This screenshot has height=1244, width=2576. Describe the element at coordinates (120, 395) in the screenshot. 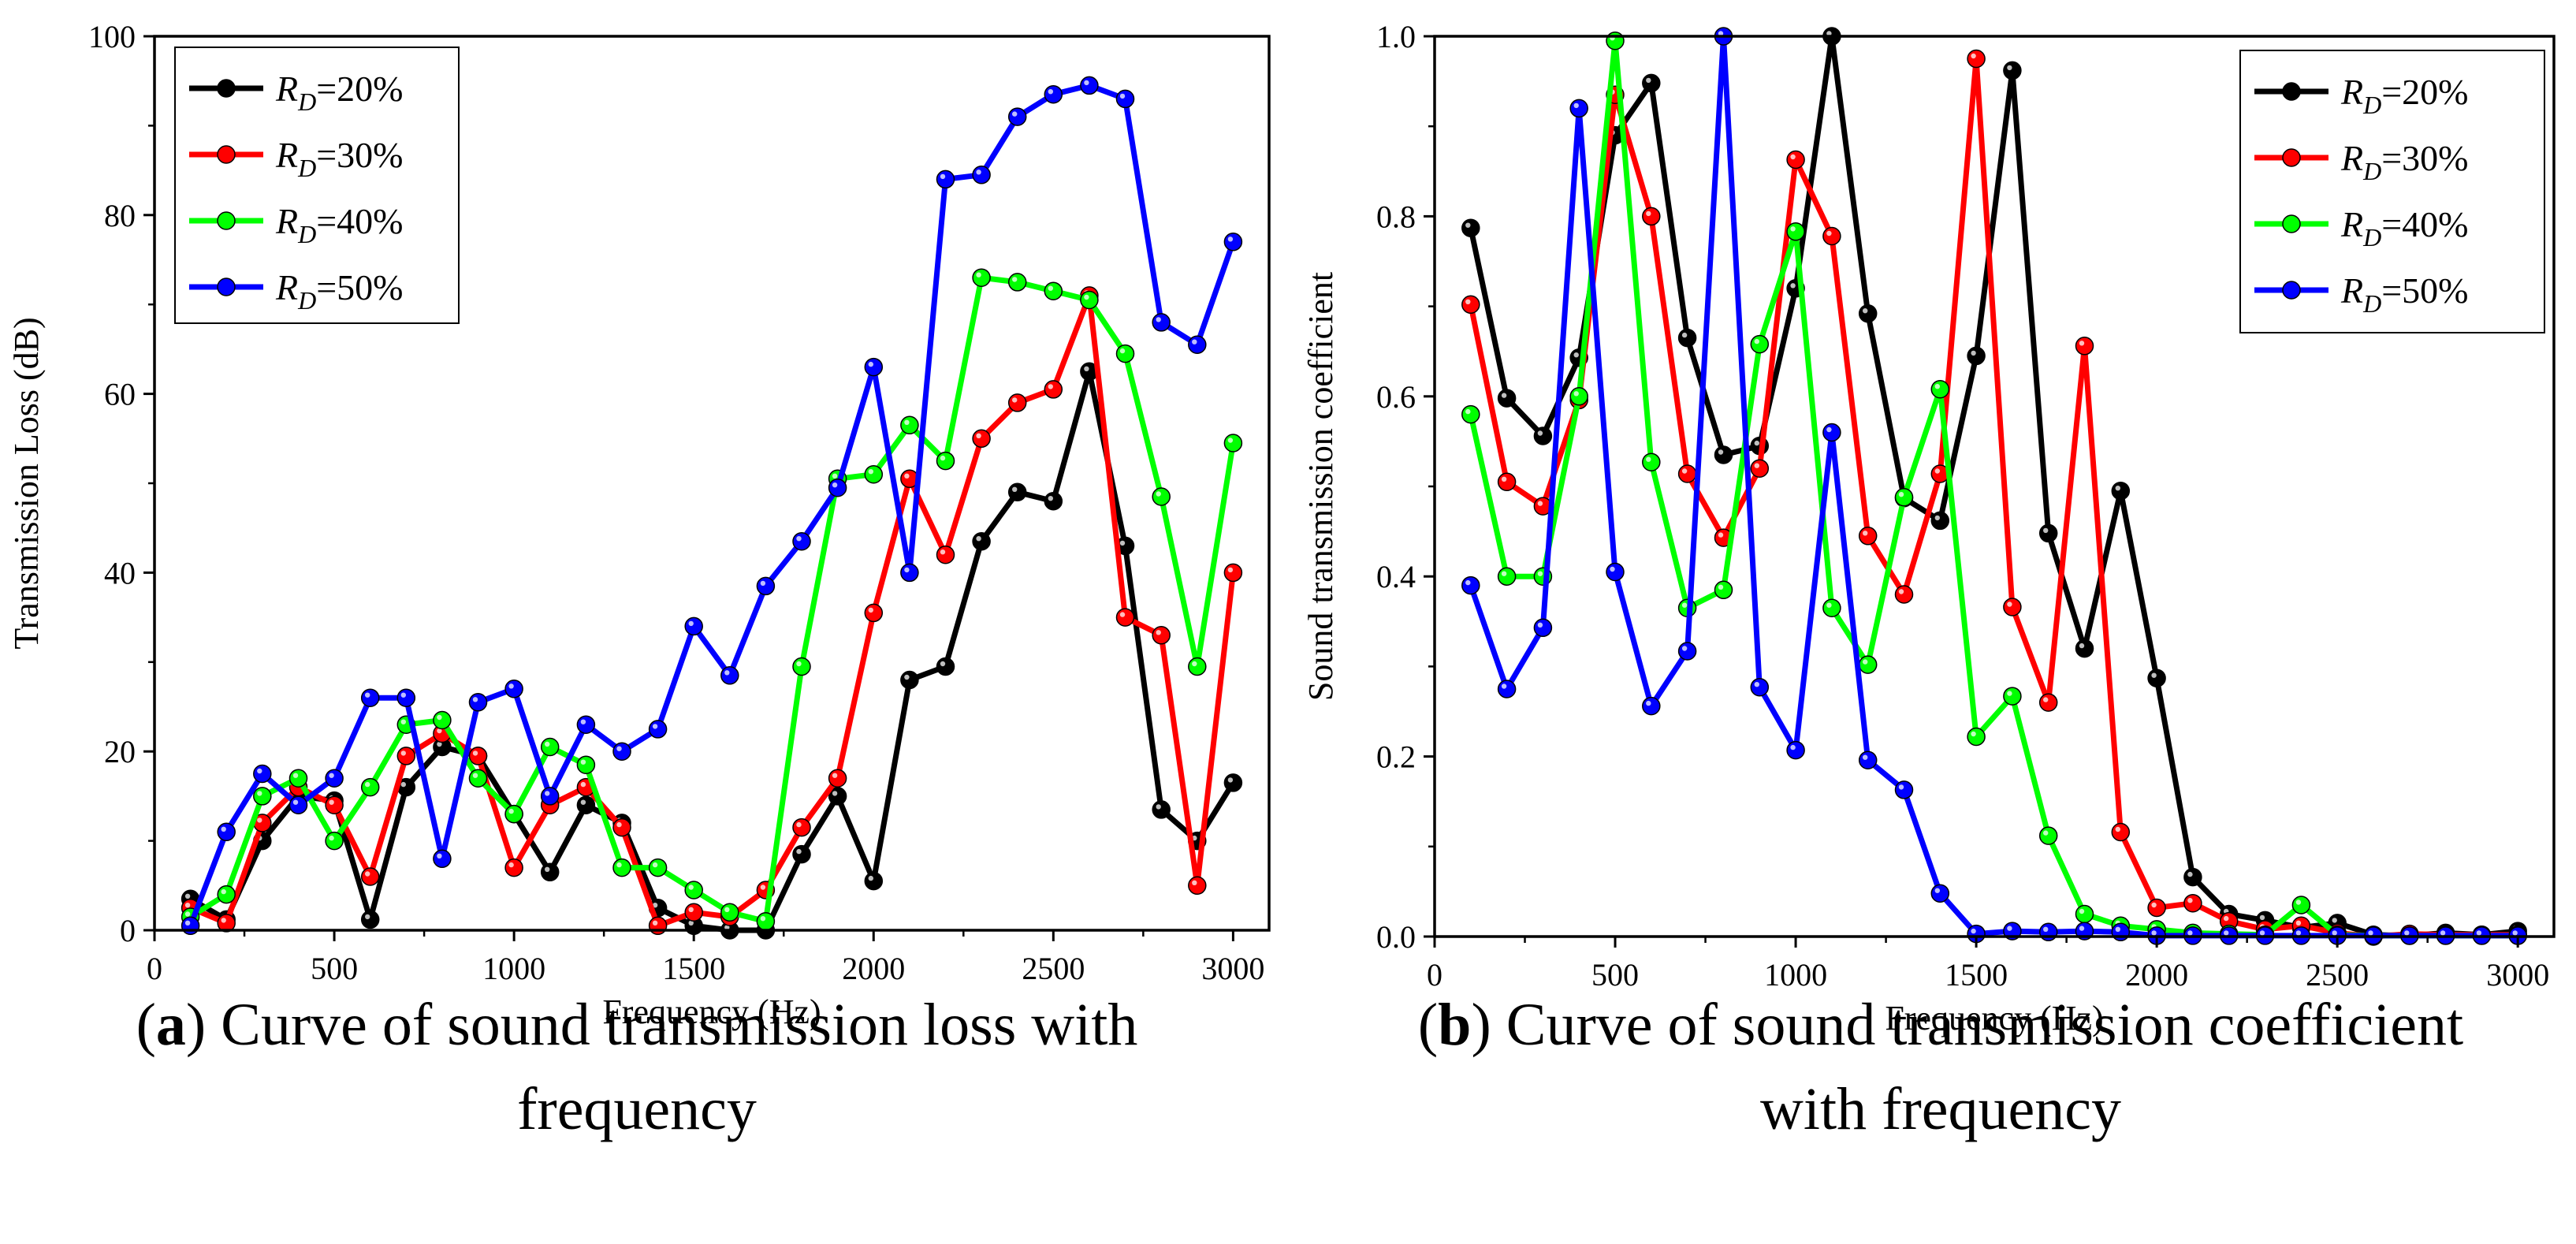

I see `y-tick-label: 60` at that location.